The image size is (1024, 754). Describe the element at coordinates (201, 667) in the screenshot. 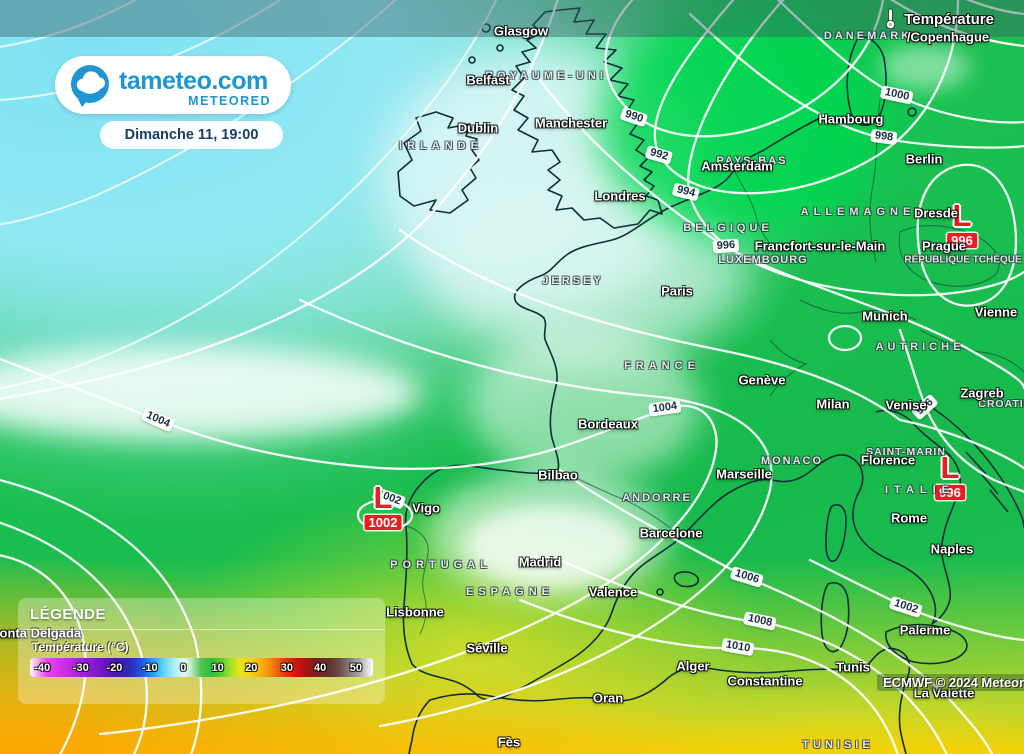

I see `temperature-colorbar: -40 -30 -20 -10 0 10 20 30 40 50` at that location.